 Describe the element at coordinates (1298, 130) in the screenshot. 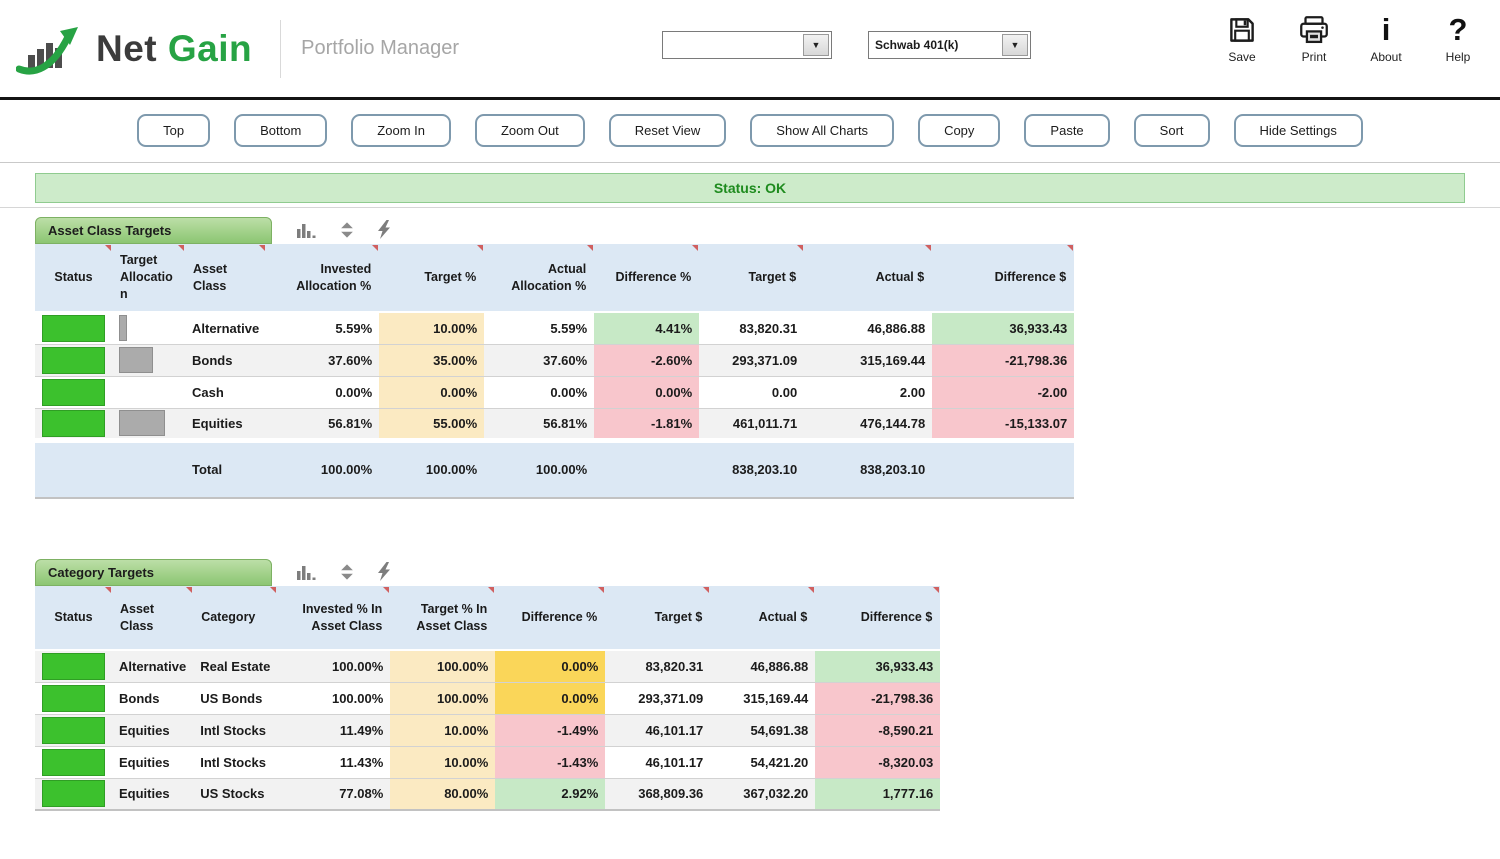

I see `toolbar-button-hide-settings: Hide Settings` at that location.